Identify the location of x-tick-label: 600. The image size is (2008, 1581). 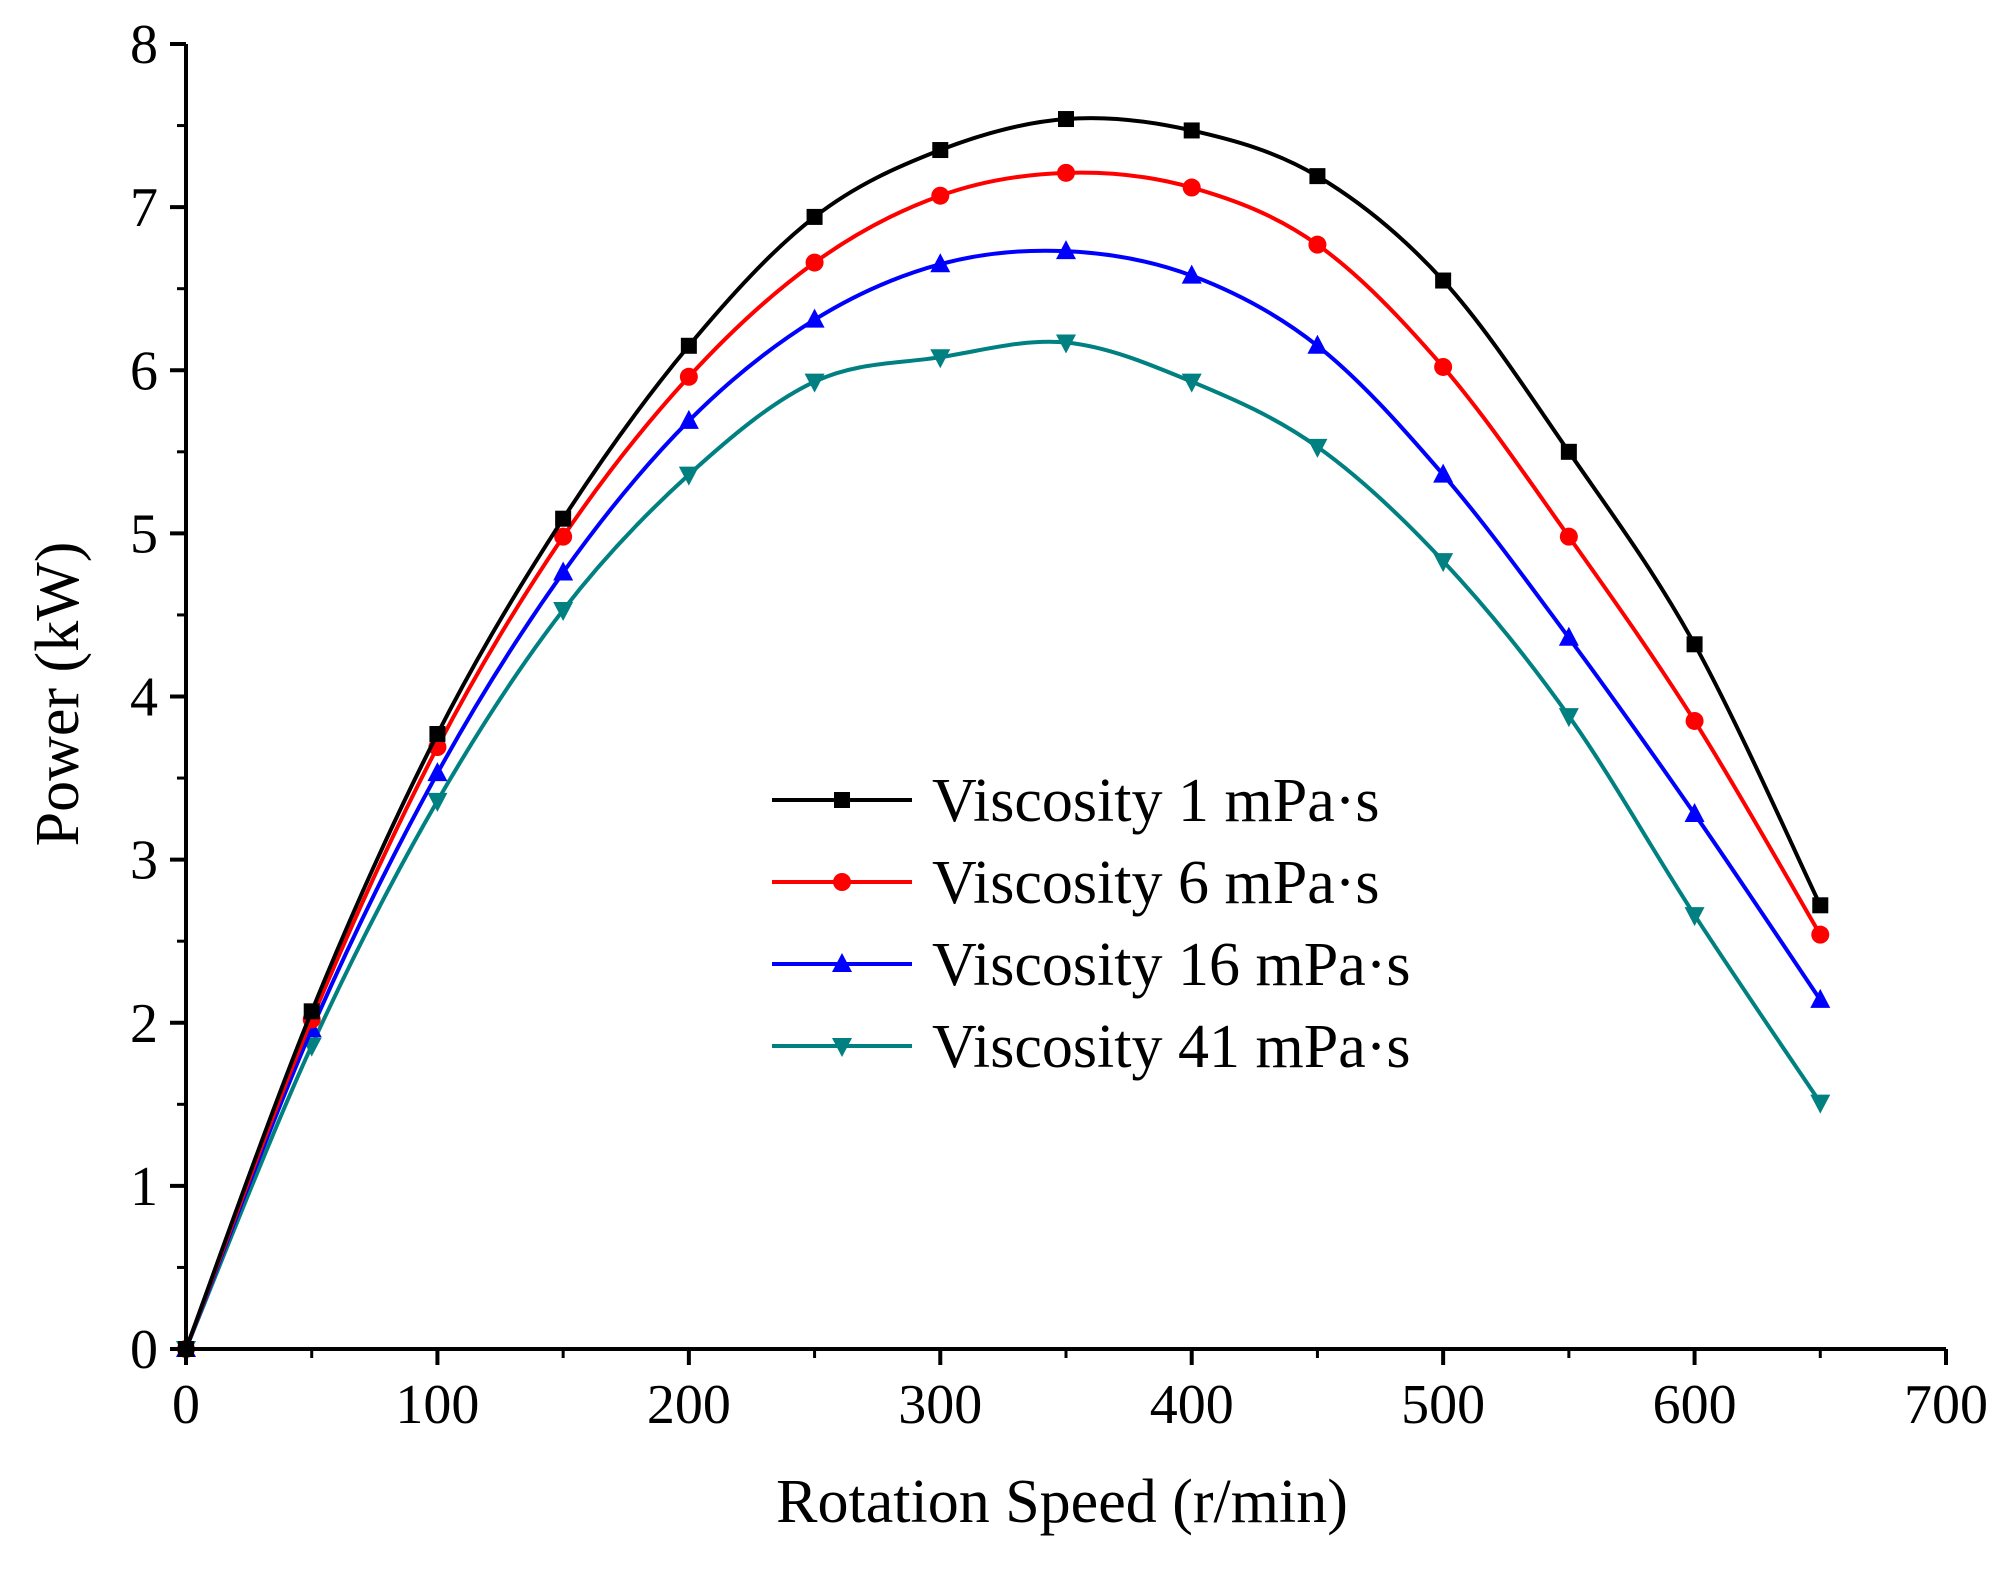
(1695, 1405).